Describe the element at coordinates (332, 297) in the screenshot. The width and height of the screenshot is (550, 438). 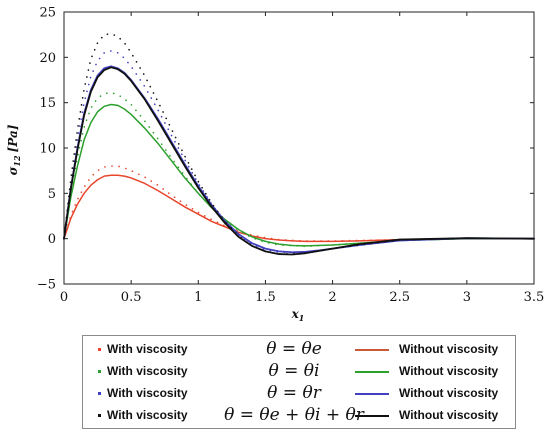
I see `x-tick-label: 2` at that location.